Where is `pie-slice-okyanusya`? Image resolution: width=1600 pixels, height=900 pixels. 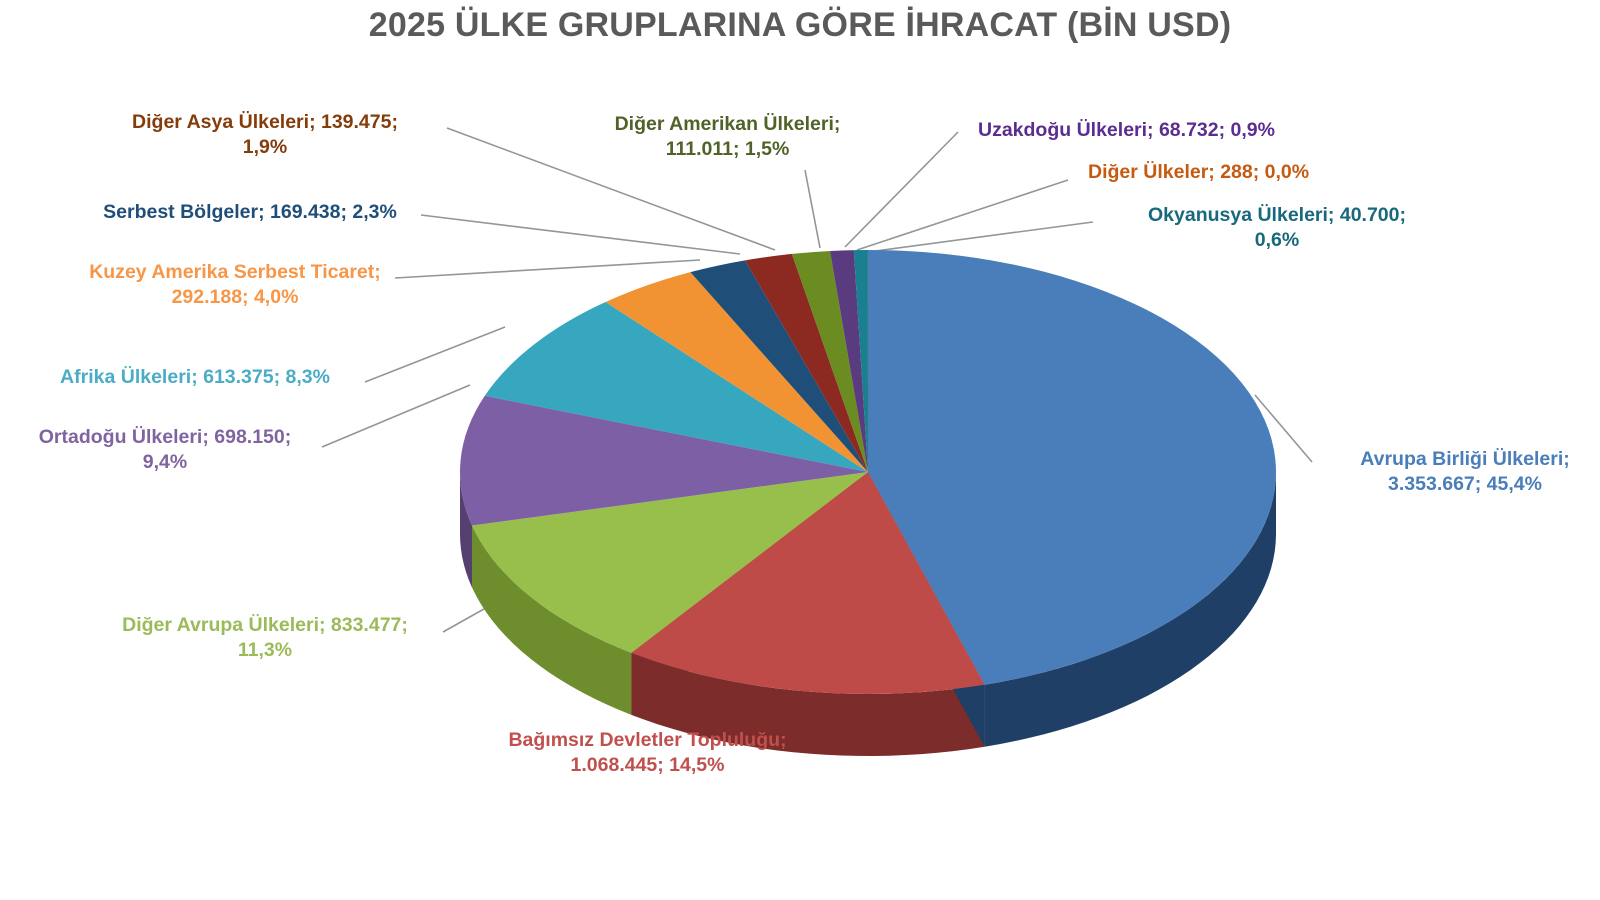 pie-slice-okyanusya is located at coordinates (860, 361).